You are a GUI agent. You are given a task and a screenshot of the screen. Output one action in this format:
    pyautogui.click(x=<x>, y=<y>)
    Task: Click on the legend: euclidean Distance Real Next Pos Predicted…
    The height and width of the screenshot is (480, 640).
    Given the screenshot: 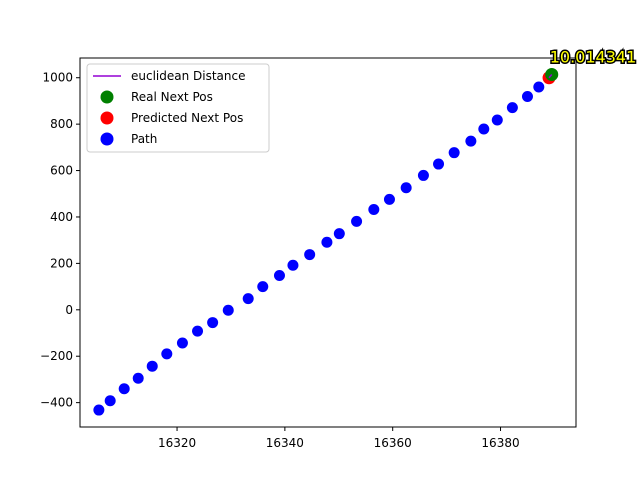 What is the action you would take?
    pyautogui.click(x=178, y=108)
    